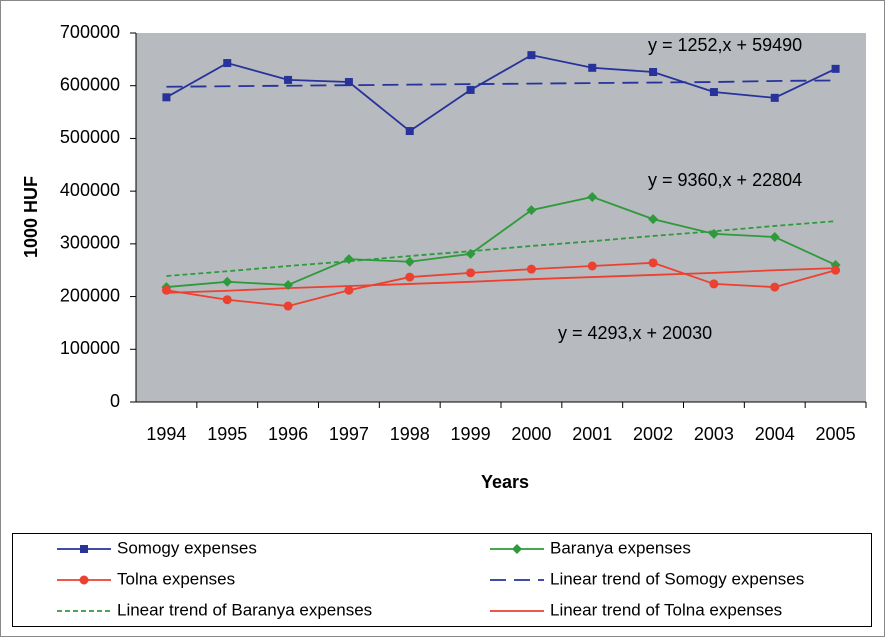 The width and height of the screenshot is (885, 637). What do you see at coordinates (653, 434) in the screenshot?
I see `x-tick-label: 2002` at bounding box center [653, 434].